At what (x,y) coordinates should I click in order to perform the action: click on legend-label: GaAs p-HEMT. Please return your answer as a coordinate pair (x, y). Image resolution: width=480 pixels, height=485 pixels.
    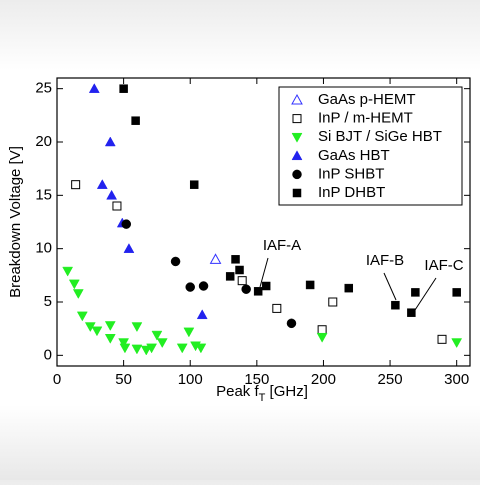
    Looking at the image, I should click on (367, 99).